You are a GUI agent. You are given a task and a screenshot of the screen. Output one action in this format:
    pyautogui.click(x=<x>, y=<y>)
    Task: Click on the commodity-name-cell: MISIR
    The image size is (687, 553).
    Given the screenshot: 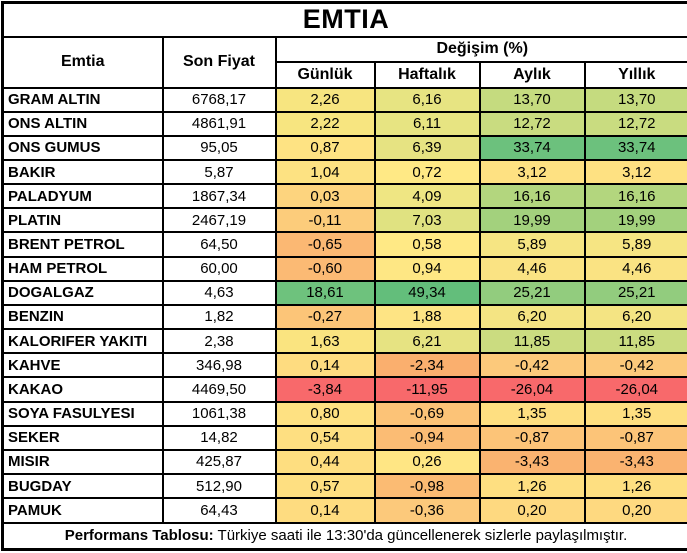 What is the action you would take?
    pyautogui.click(x=83, y=462)
    